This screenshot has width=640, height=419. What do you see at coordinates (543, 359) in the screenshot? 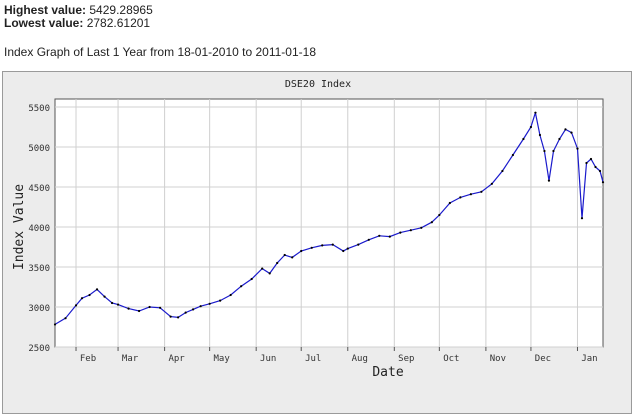
I see `x-tick-label: Dec` at bounding box center [543, 359].